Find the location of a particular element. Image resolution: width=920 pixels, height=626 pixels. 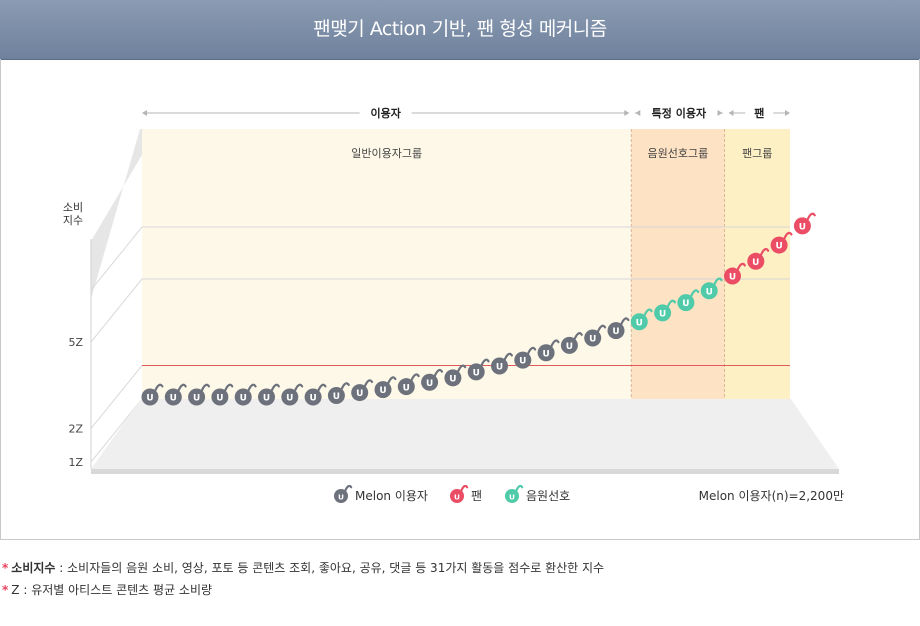

y-tick-label: 5Z is located at coordinates (75, 342).